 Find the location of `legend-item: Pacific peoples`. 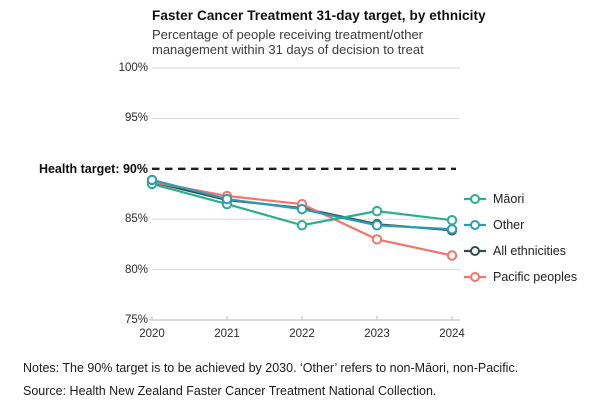

legend-item: Pacific peoples is located at coordinates (520, 277).